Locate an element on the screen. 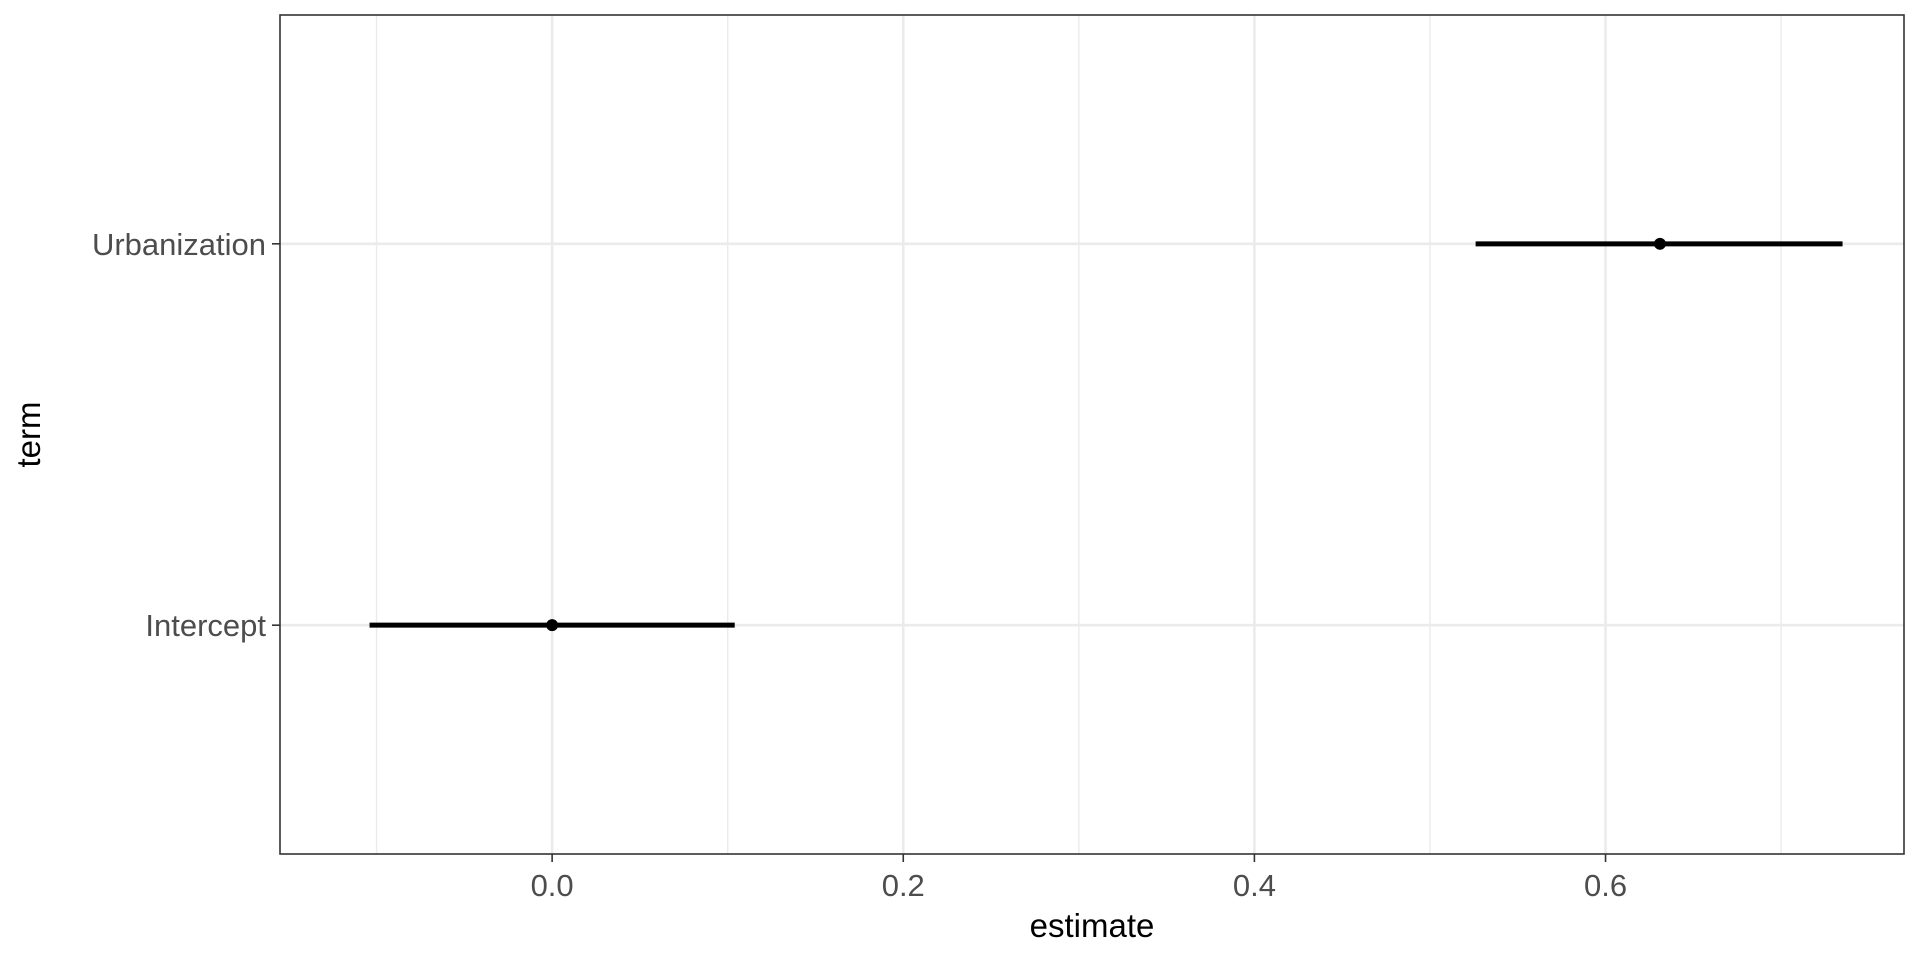 The image size is (1920, 960). y-tick-label: Urbanization is located at coordinates (179, 244).